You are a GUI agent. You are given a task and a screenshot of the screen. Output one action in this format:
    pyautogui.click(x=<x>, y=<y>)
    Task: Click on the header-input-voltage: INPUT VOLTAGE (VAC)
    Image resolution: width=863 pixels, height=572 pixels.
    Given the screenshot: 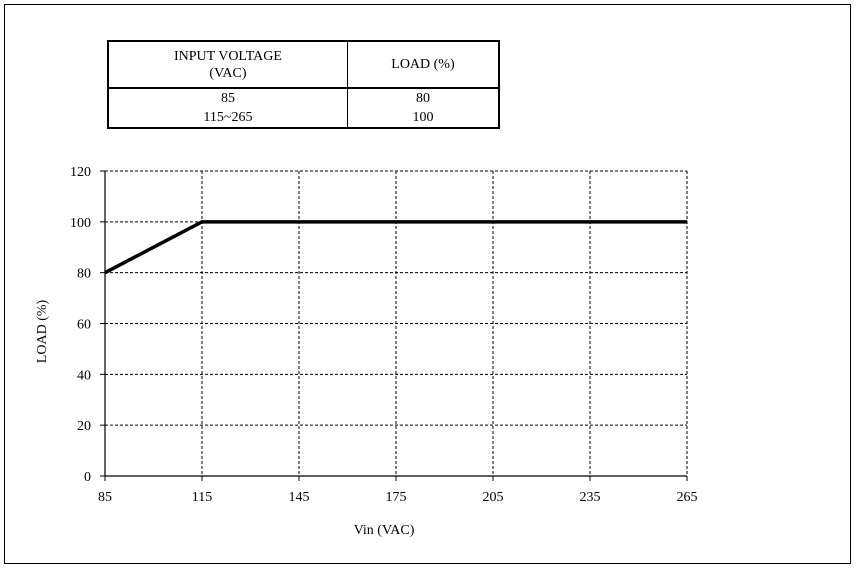 What is the action you would take?
    pyautogui.click(x=228, y=65)
    